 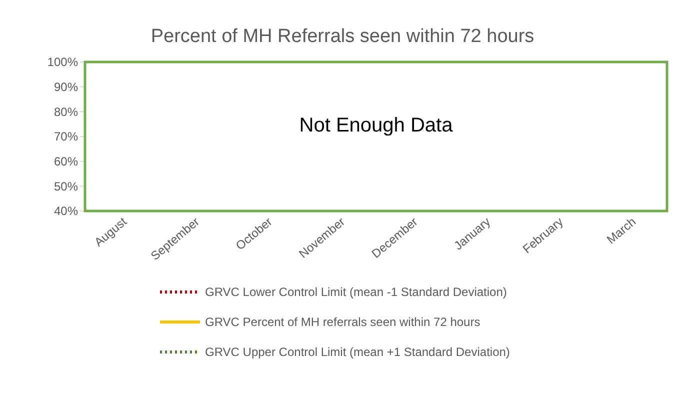 I want to click on annotation: Not Enough Data, so click(x=376, y=125).